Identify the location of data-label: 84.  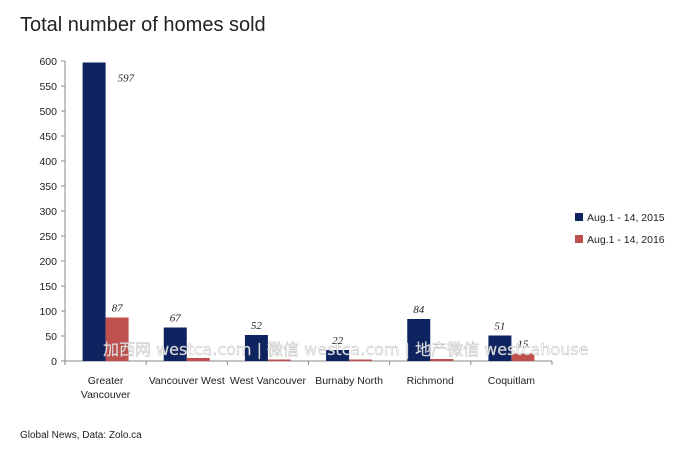
(419, 310).